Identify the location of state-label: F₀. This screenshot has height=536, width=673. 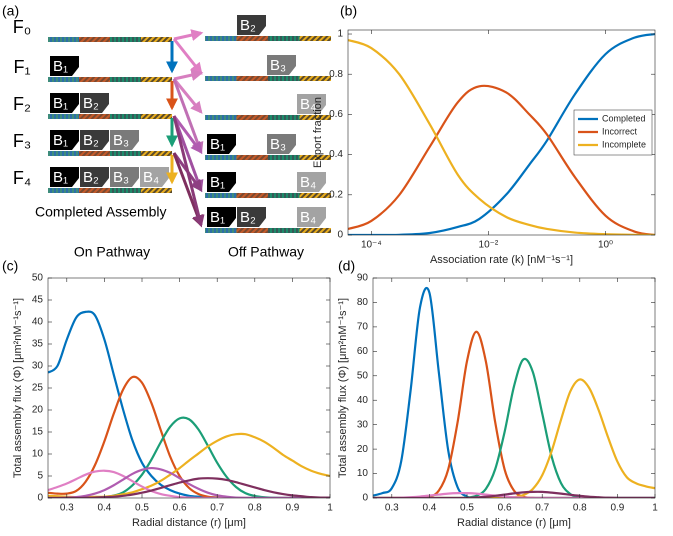
(22, 27).